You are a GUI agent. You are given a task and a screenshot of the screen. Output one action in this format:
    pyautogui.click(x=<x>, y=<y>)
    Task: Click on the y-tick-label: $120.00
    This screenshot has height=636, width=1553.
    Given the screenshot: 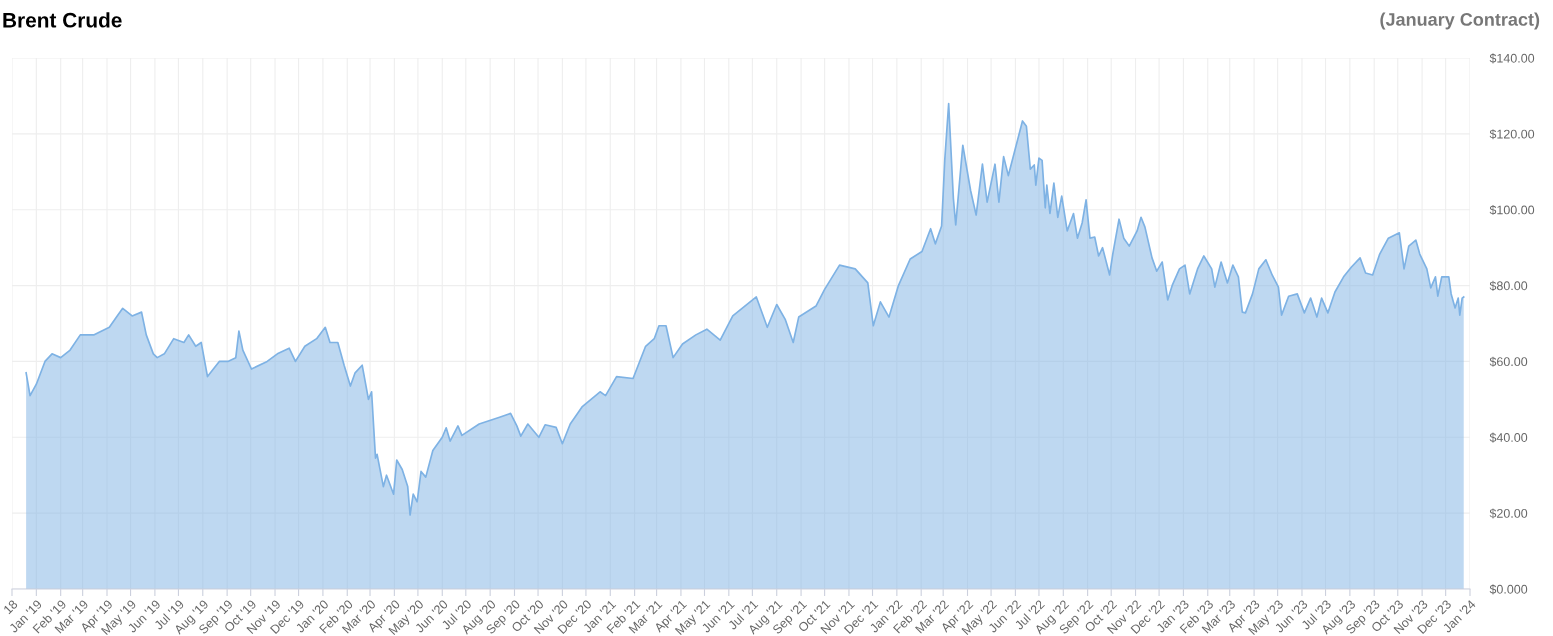 What is the action you would take?
    pyautogui.click(x=1512, y=134)
    